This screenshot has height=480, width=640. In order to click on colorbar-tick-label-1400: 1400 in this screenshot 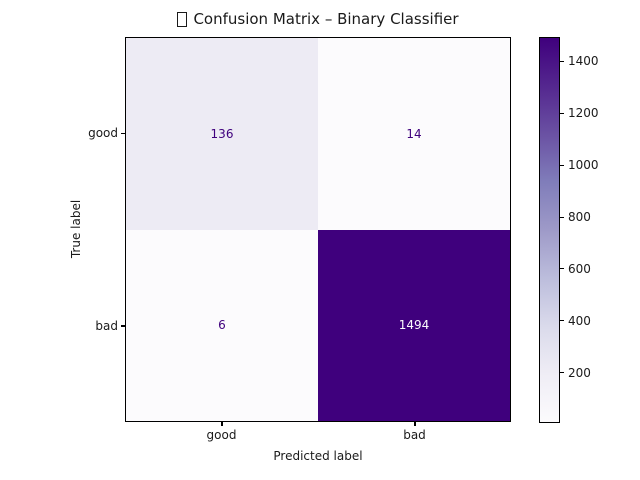, I will do `click(583, 61)`.